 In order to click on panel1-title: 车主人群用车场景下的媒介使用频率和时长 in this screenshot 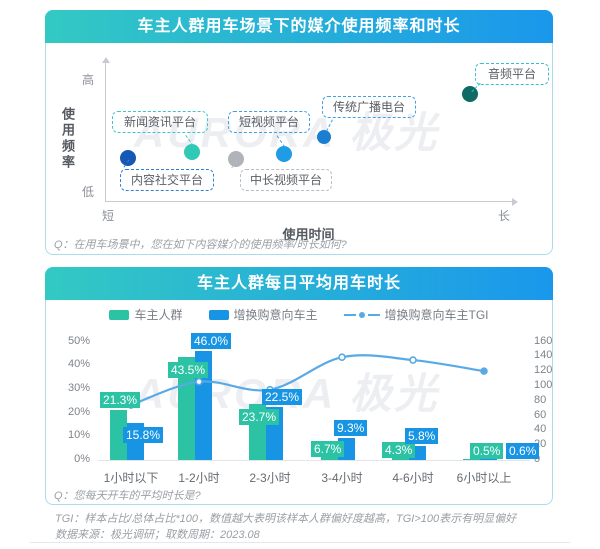, I will do `click(299, 26)`.